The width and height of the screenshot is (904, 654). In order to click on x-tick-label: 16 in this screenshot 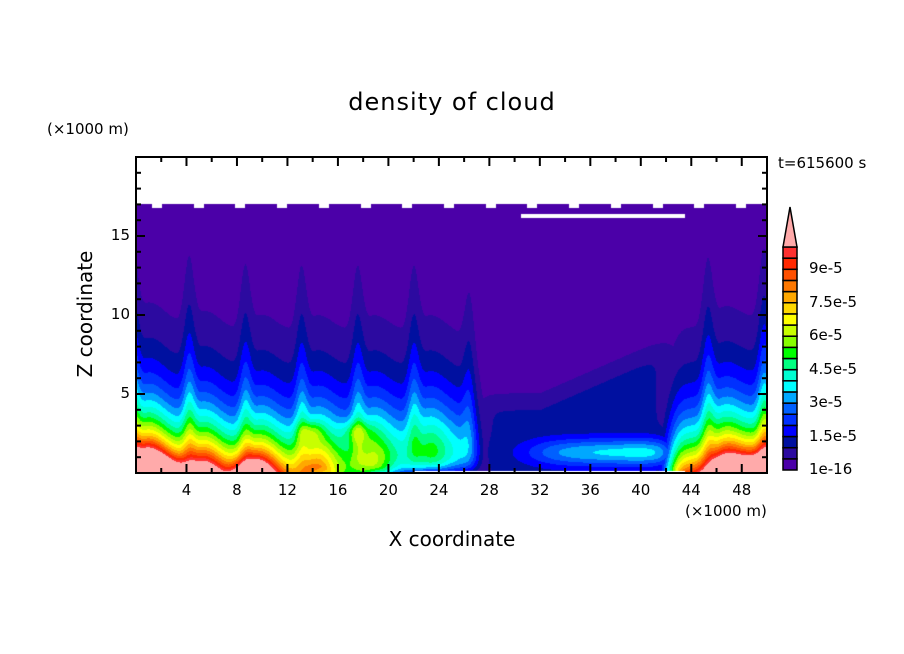, I will do `click(338, 490)`.